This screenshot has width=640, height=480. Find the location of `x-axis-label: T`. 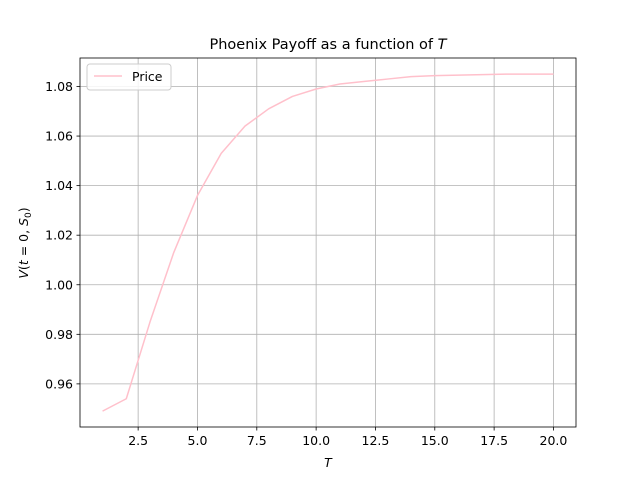

x-axis-label: T is located at coordinates (328, 462).